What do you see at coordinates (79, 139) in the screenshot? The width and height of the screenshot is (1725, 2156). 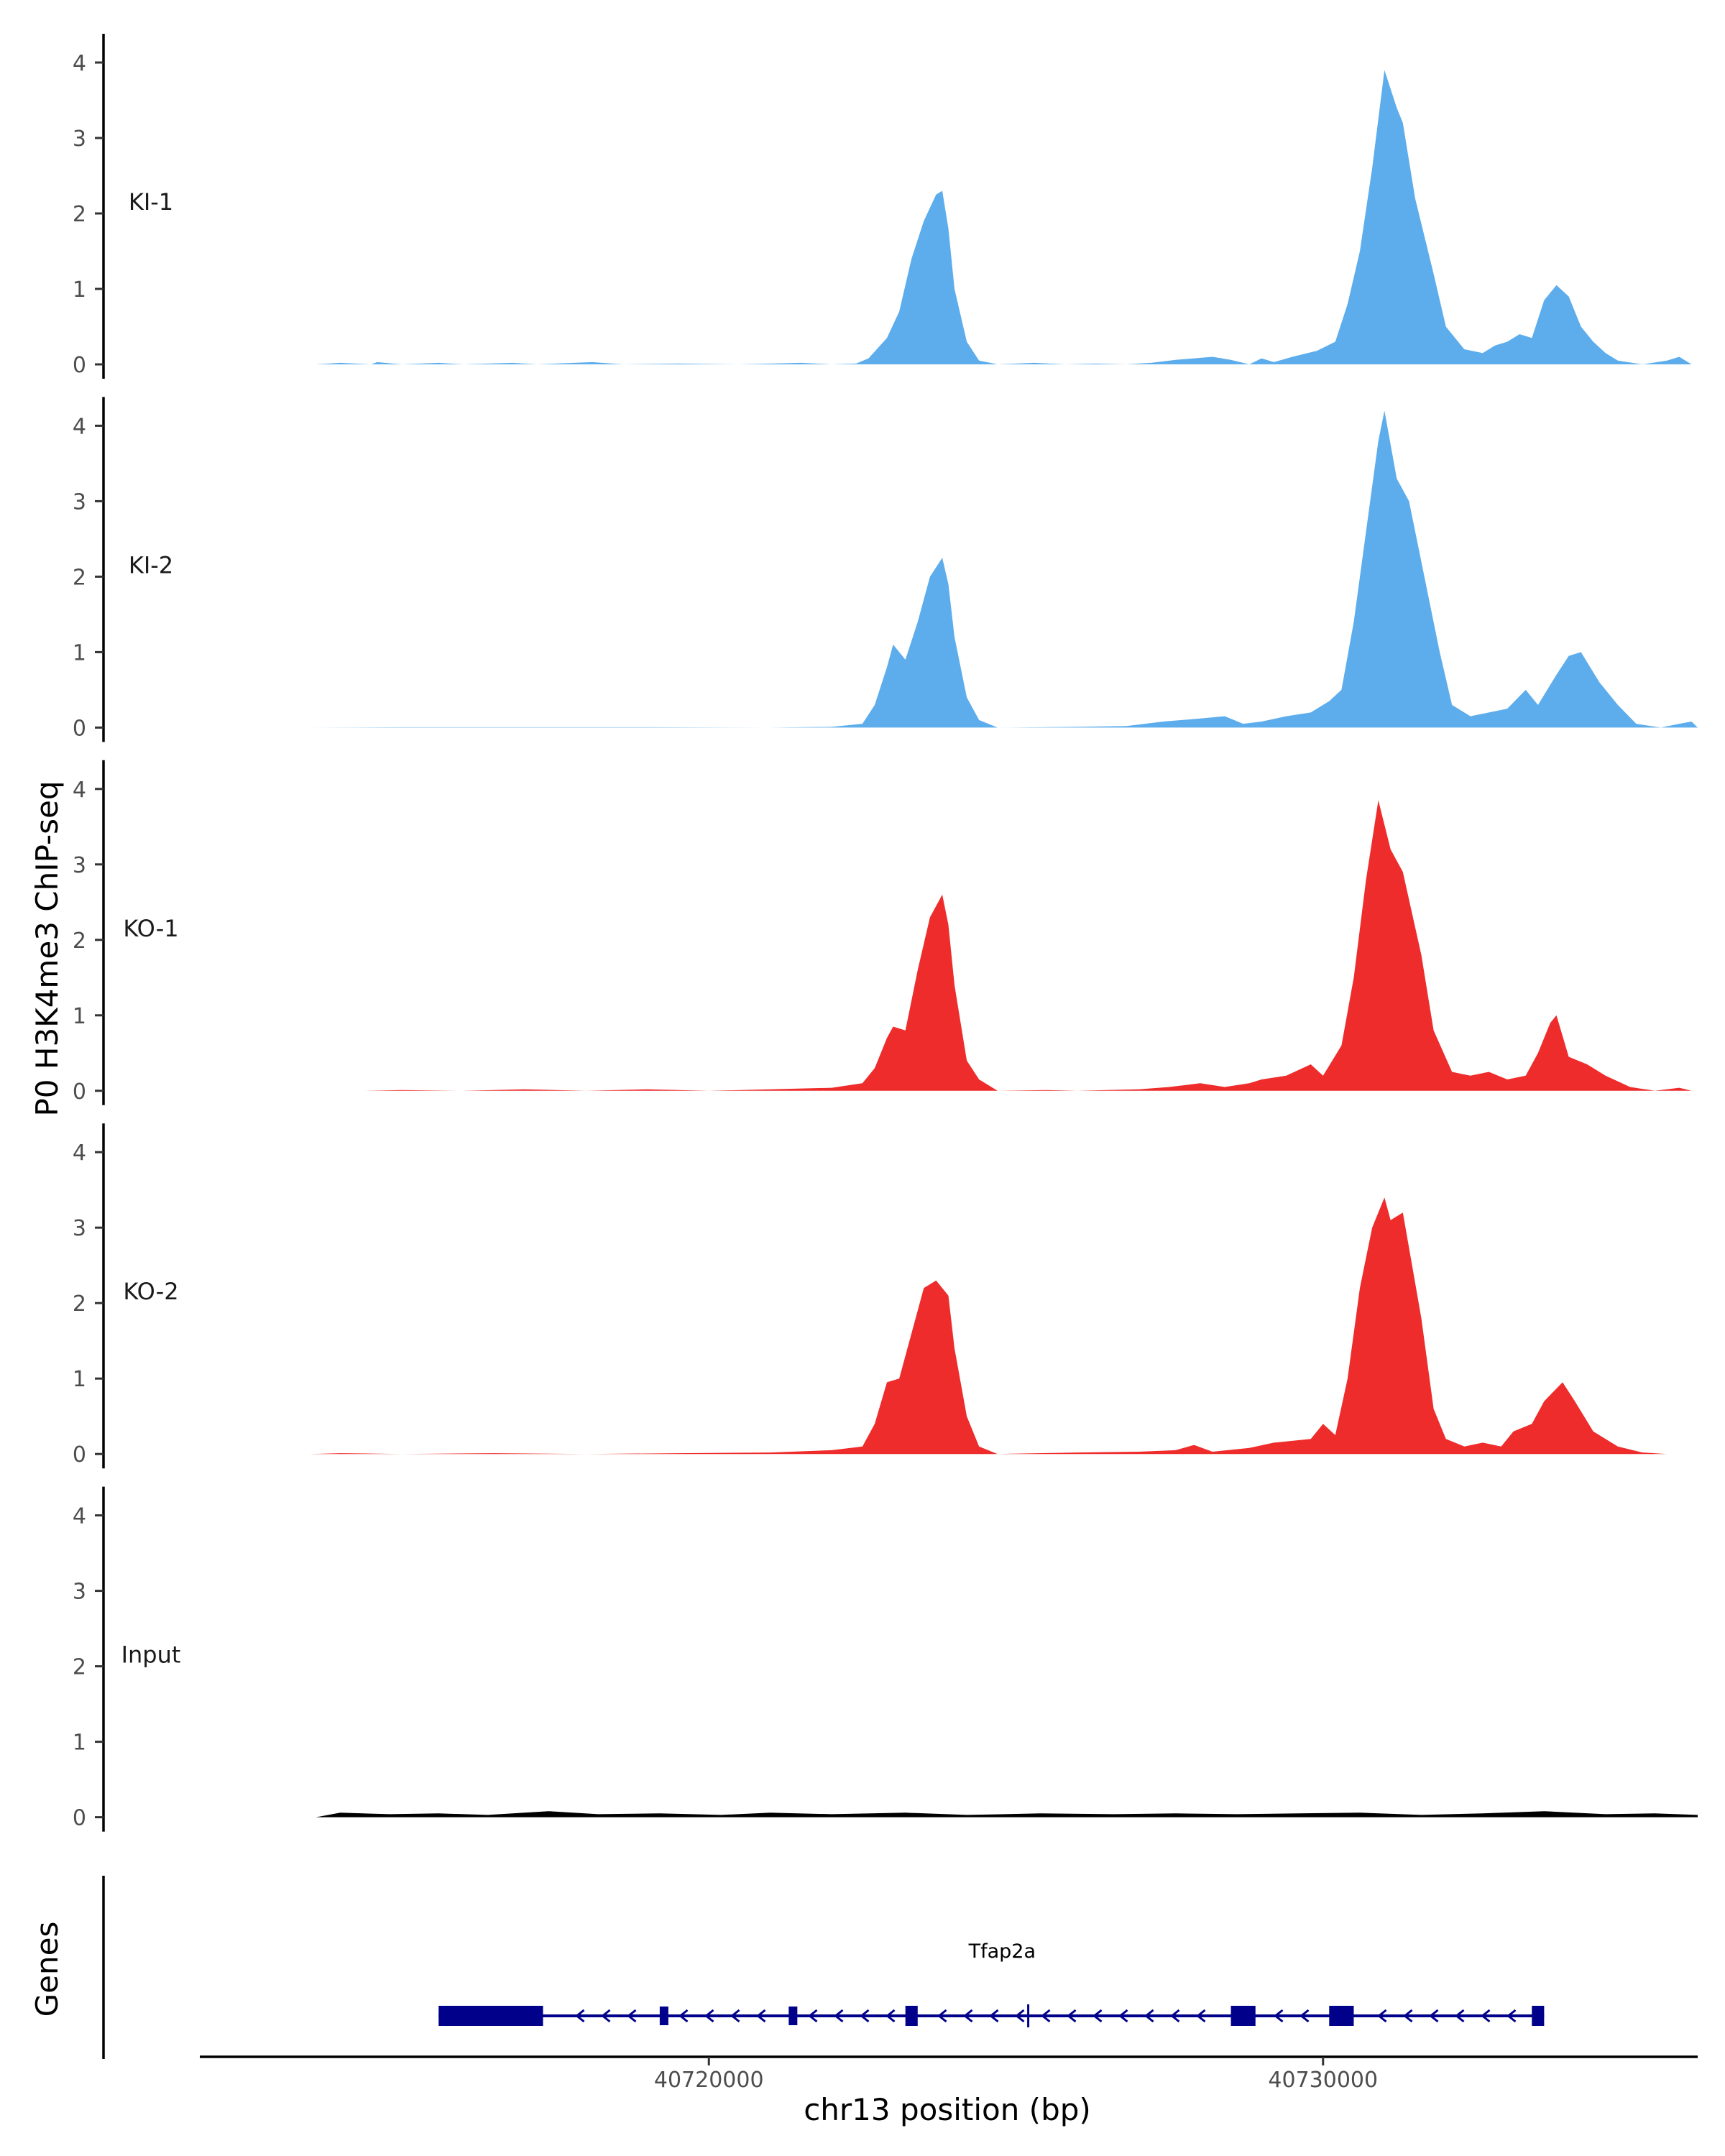 I see `y-tick-label-ki-1-3: 3` at bounding box center [79, 139].